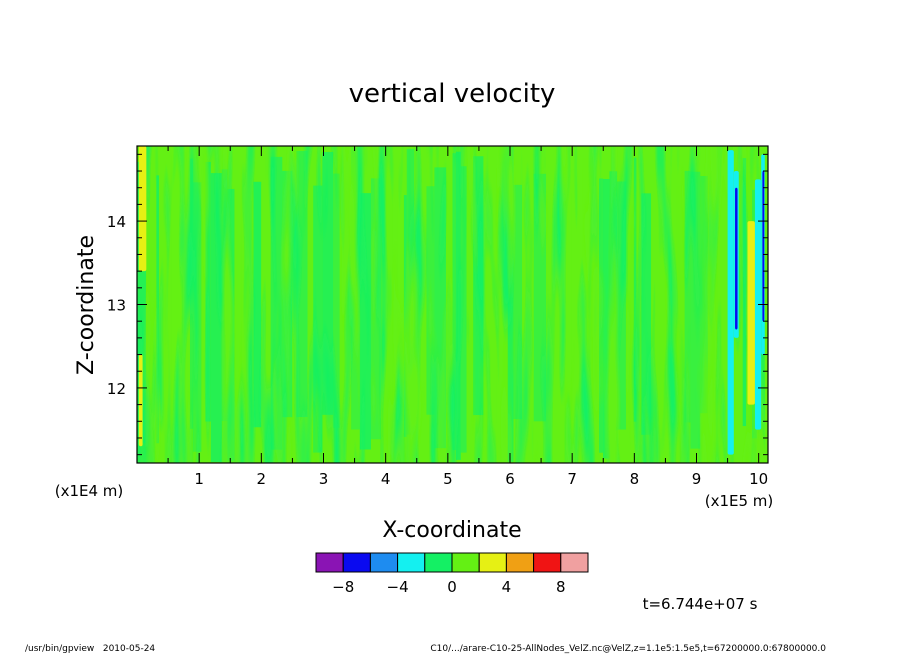  I want to click on x-tick-label: 7, so click(572, 479).